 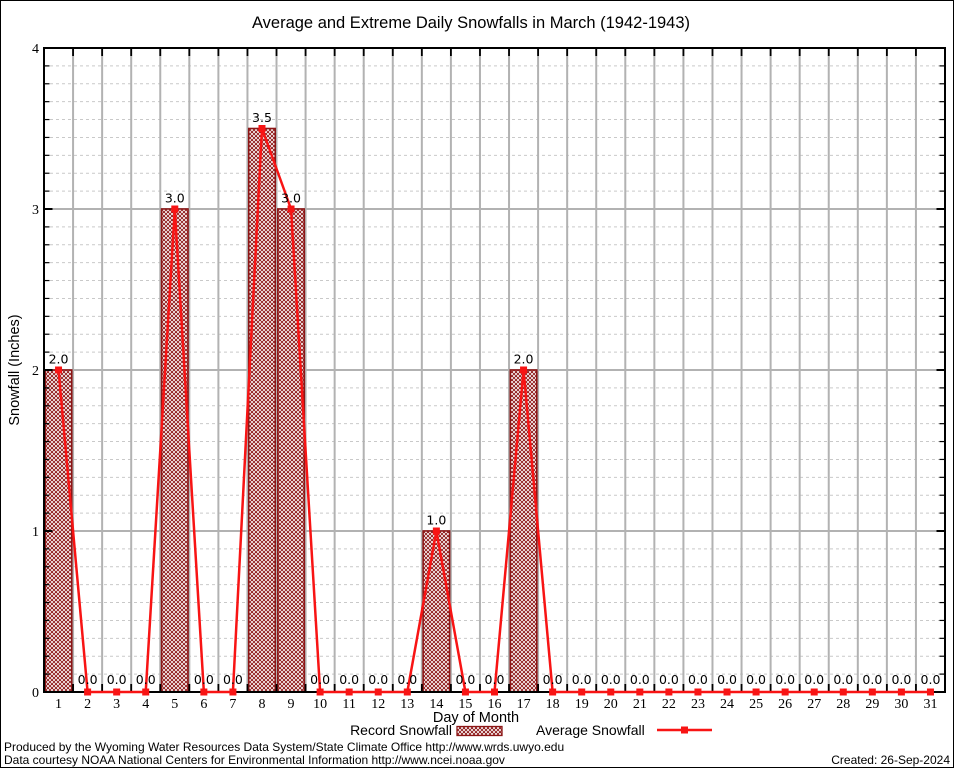 I want to click on x-tick-label-26: 26, so click(x=785, y=704).